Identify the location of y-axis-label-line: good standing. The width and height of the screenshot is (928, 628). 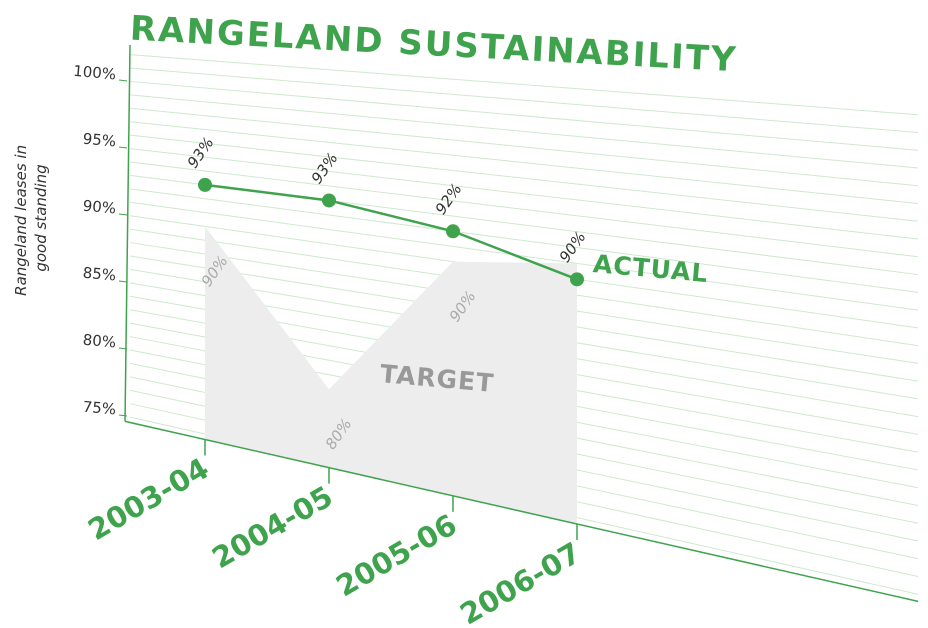
(41, 217).